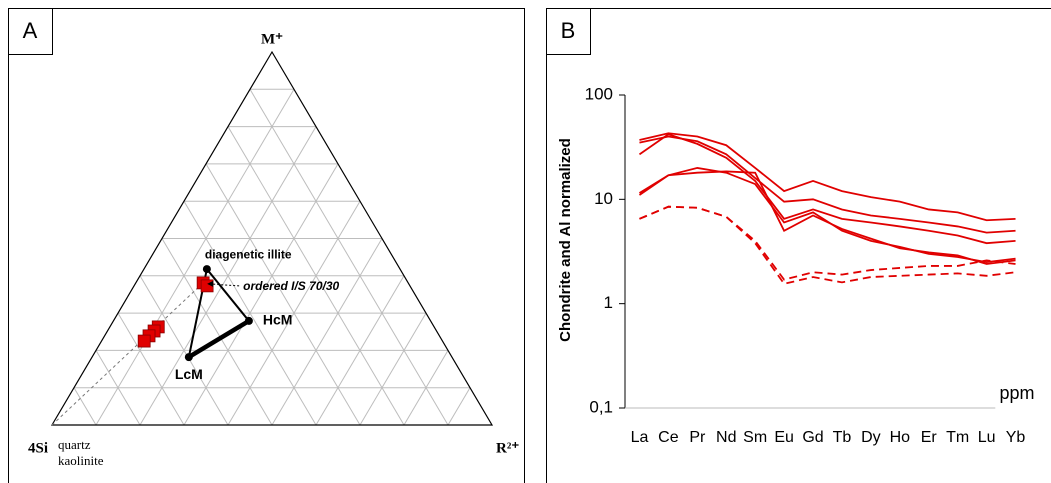  I want to click on y-tick-label: 1, so click(608, 302).